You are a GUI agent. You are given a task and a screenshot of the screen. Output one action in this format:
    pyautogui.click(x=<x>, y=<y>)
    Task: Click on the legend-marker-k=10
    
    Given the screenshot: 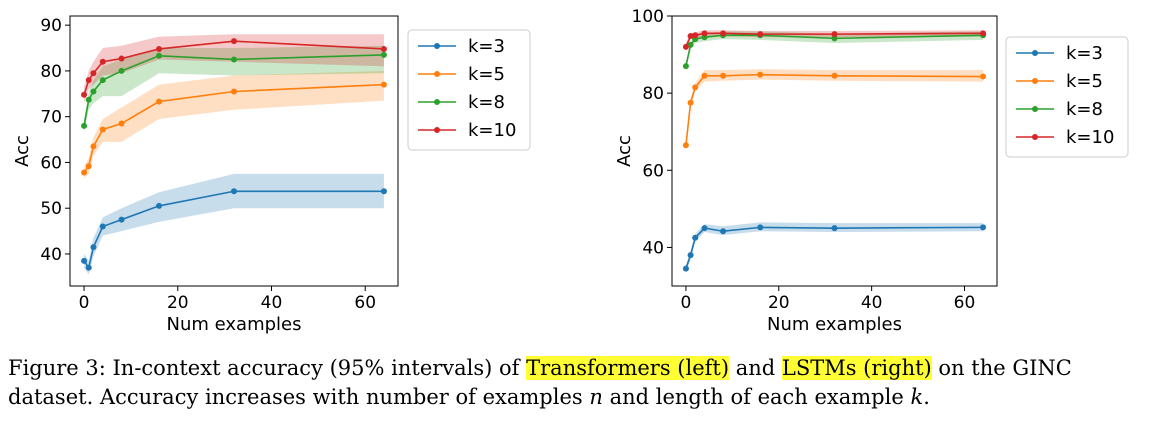 What is the action you would take?
    pyautogui.click(x=437, y=130)
    